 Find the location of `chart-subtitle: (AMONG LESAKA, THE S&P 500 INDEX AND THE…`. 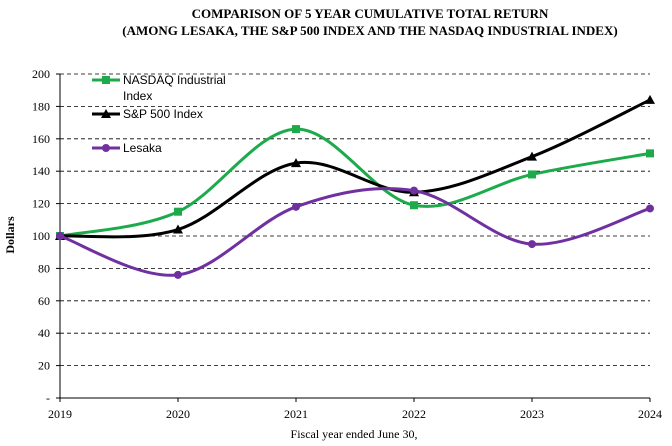

chart-subtitle: (AMONG LESAKA, THE S&P 500 INDEX AND THE… is located at coordinates (369, 30).